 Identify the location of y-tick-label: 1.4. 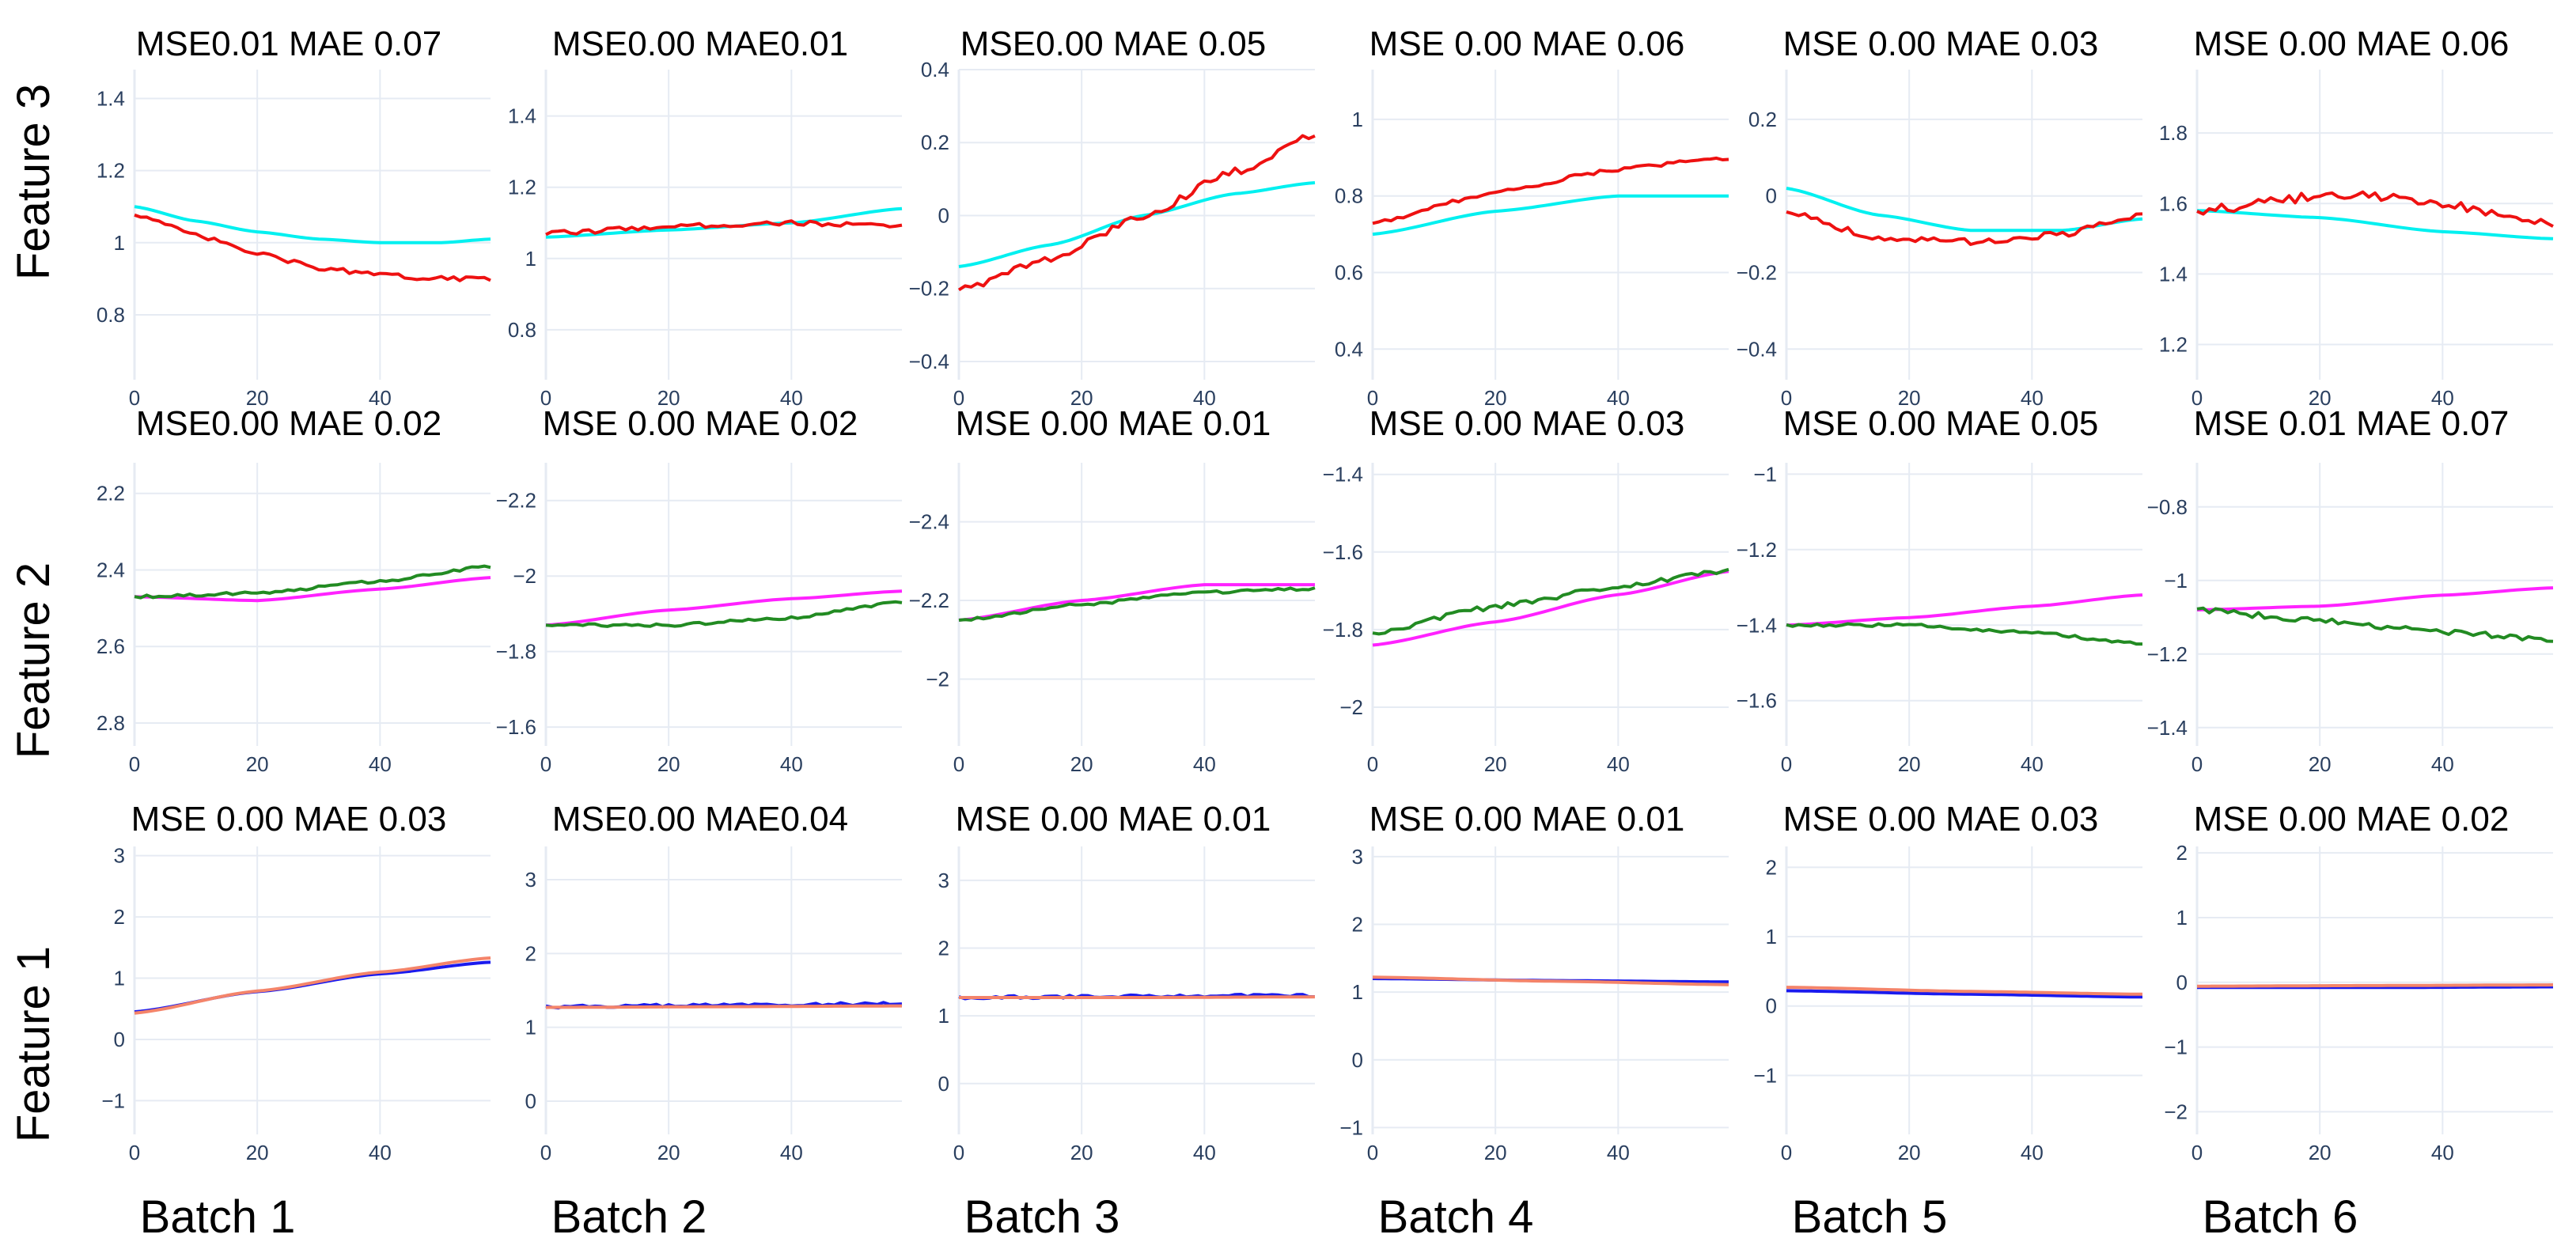
(111, 98).